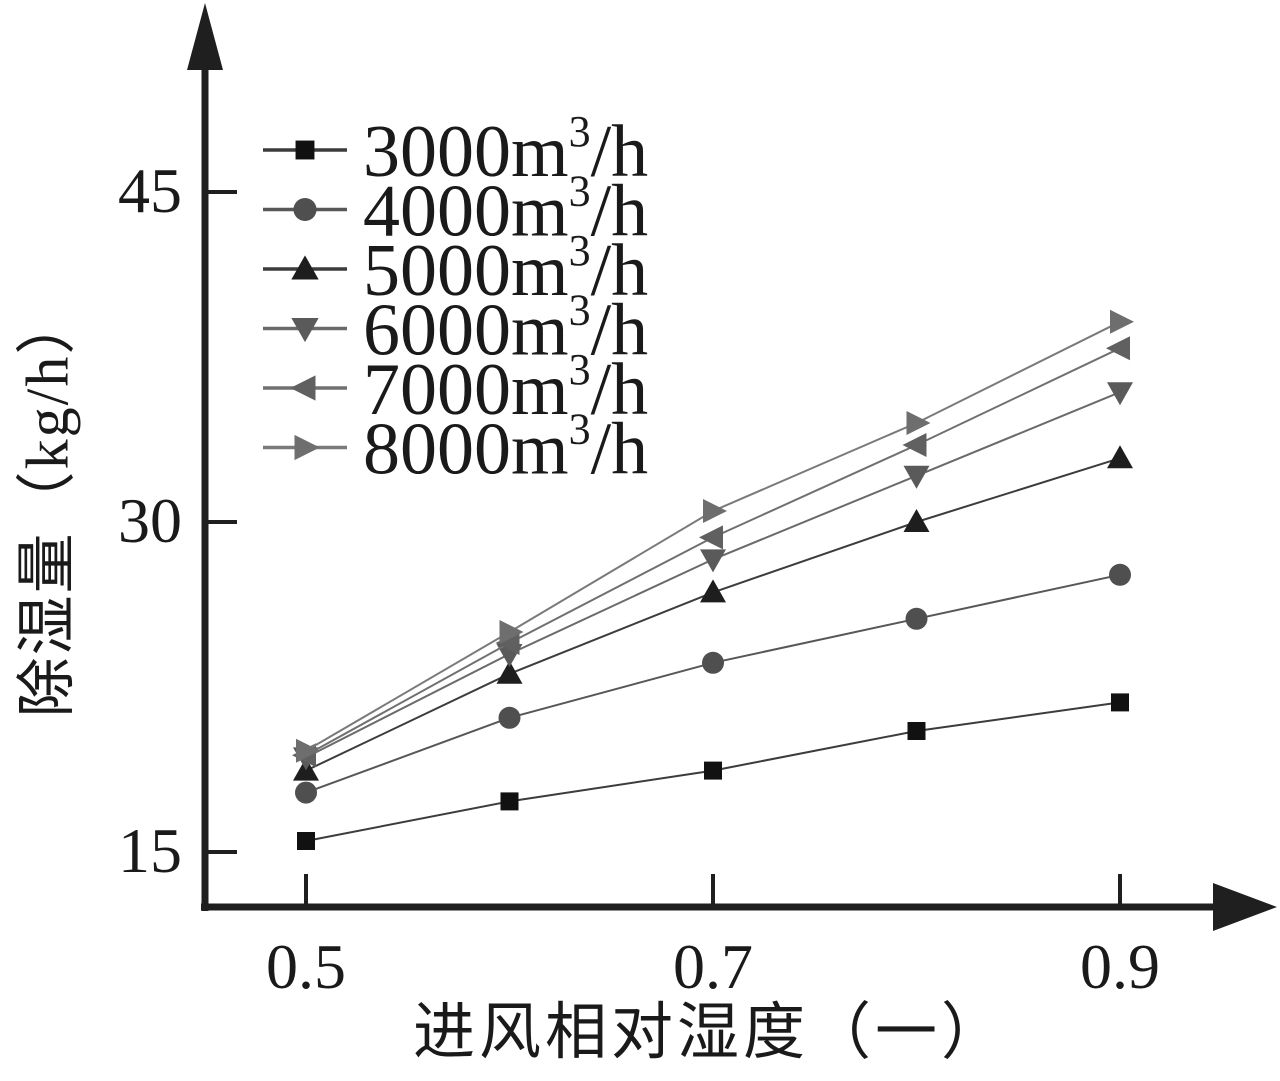 This screenshot has height=1081, width=1280. What do you see at coordinates (1120, 966) in the screenshot?
I see `x-tick-label: 0.9` at bounding box center [1120, 966].